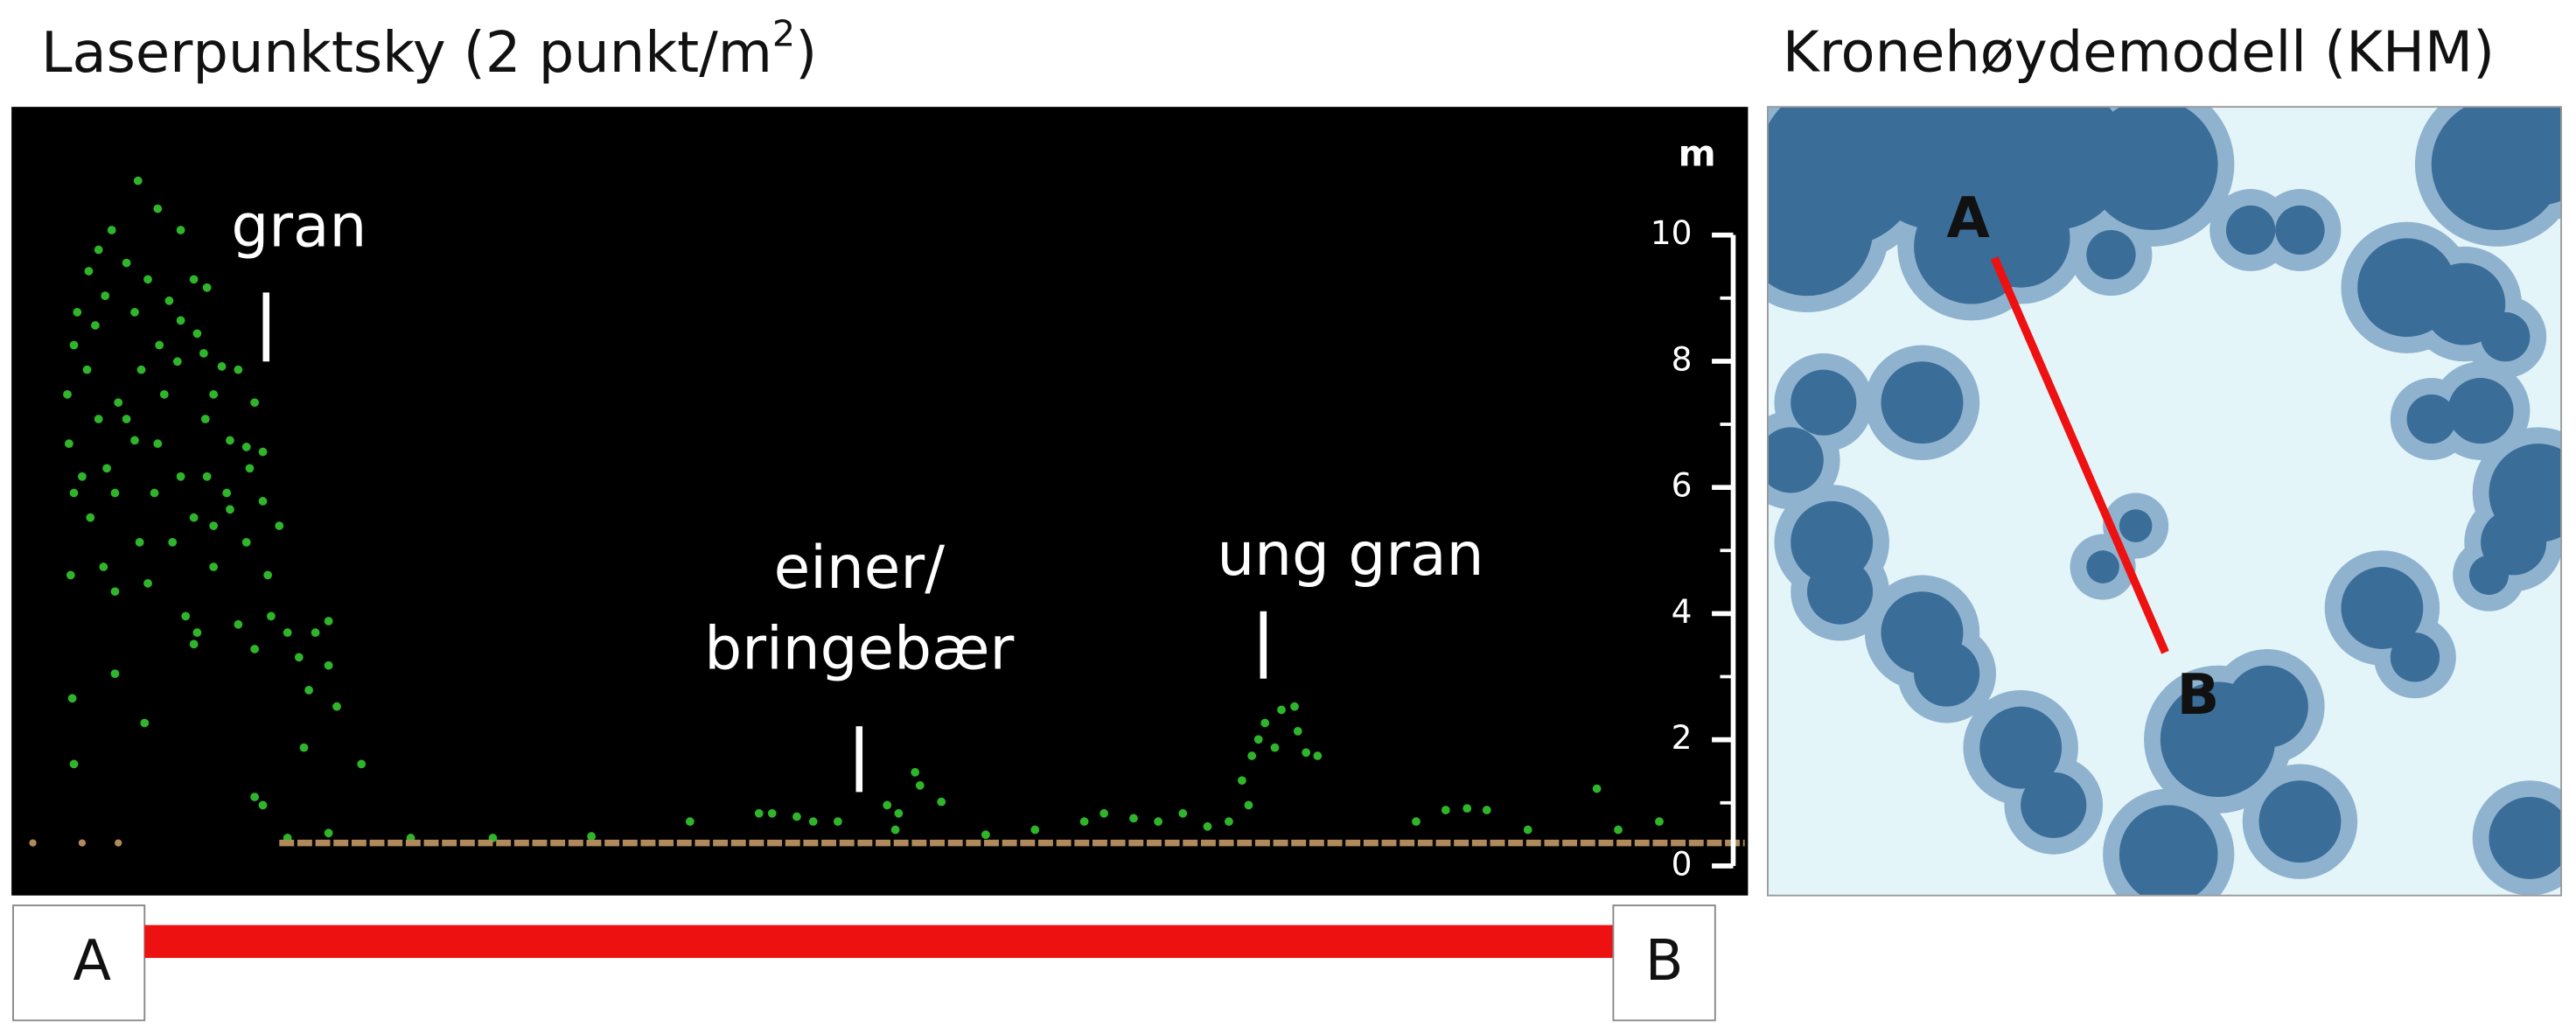  What do you see at coordinates (1672, 232) in the screenshot?
I see `tick-label: 10` at bounding box center [1672, 232].